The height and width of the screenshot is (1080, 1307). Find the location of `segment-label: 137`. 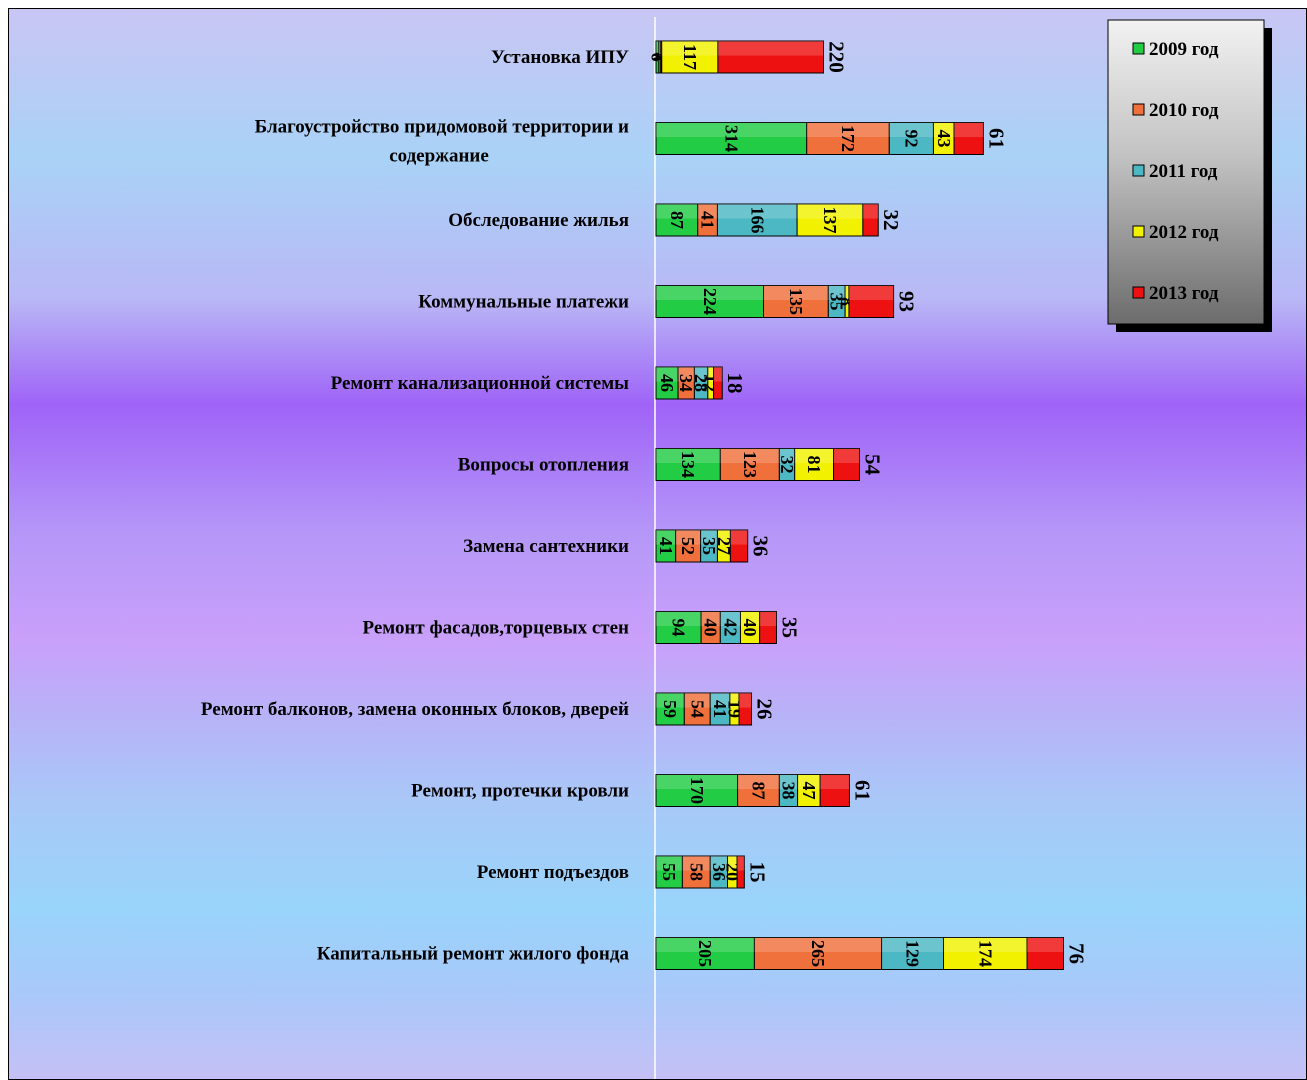

segment-label: 137 is located at coordinates (830, 220).